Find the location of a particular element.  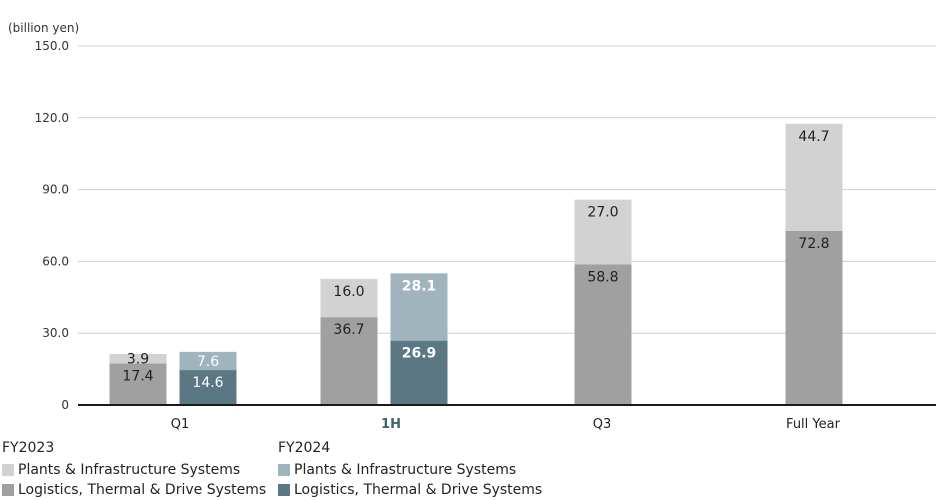

legend-item-fy2024-logistics: Logistics, Thermal & Drive Systems is located at coordinates (410, 490).